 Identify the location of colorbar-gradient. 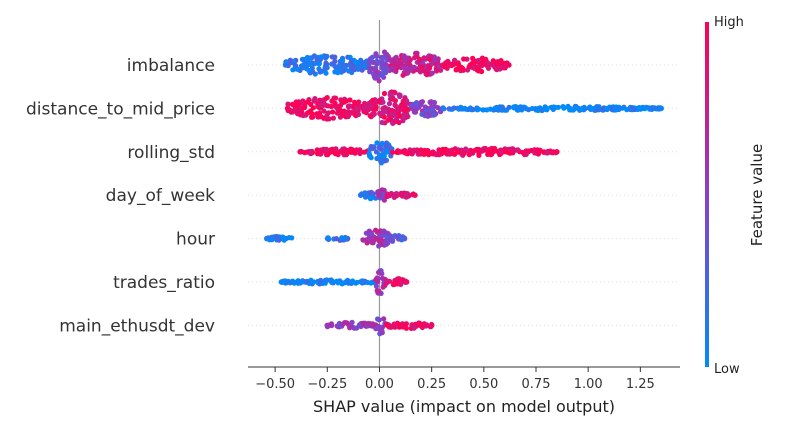
(707, 194).